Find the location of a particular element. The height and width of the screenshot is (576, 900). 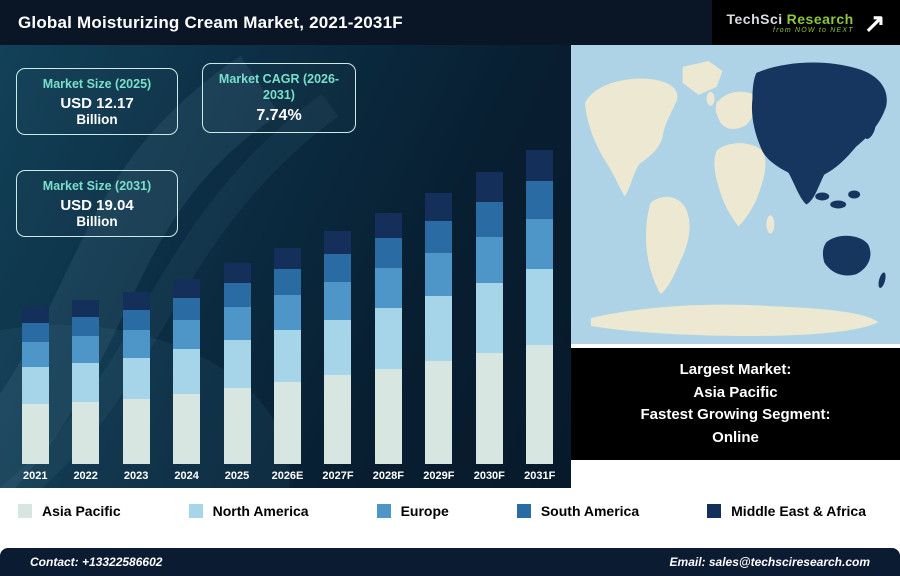

footer-email: Email: sales@techsciresearch.com is located at coordinates (769, 562).